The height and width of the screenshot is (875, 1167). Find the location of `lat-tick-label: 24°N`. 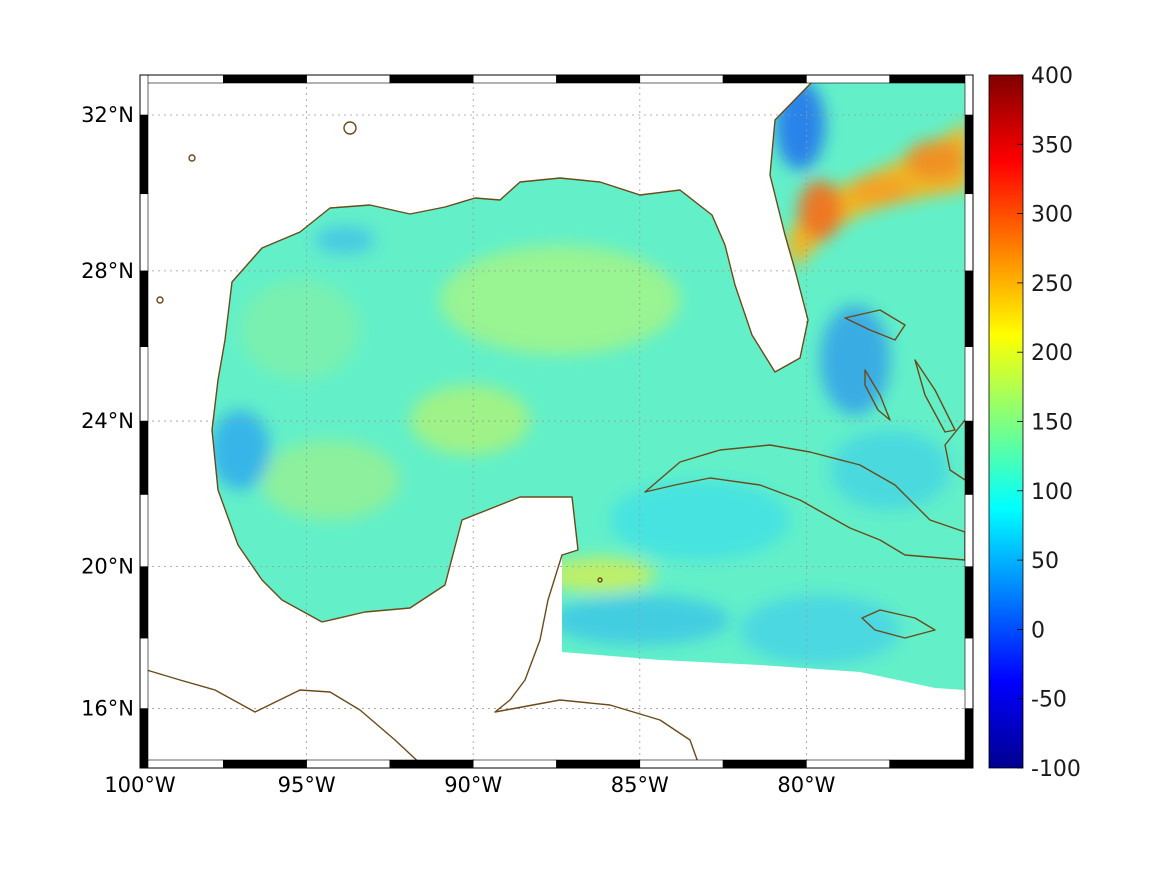

lat-tick-label: 24°N is located at coordinates (107, 421).